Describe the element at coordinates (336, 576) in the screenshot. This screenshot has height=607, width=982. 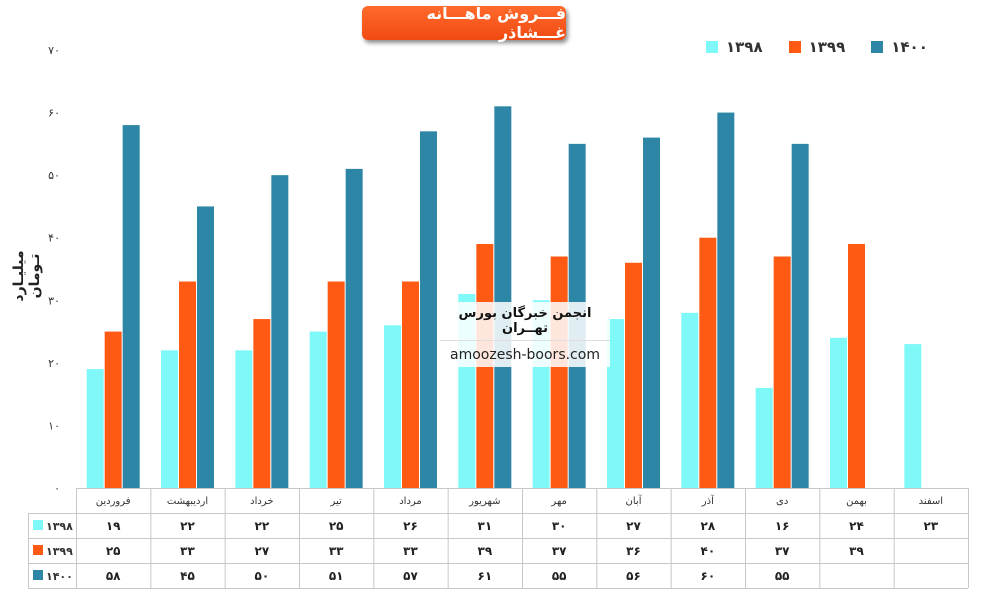
I see `data-label: ۵۱` at that location.